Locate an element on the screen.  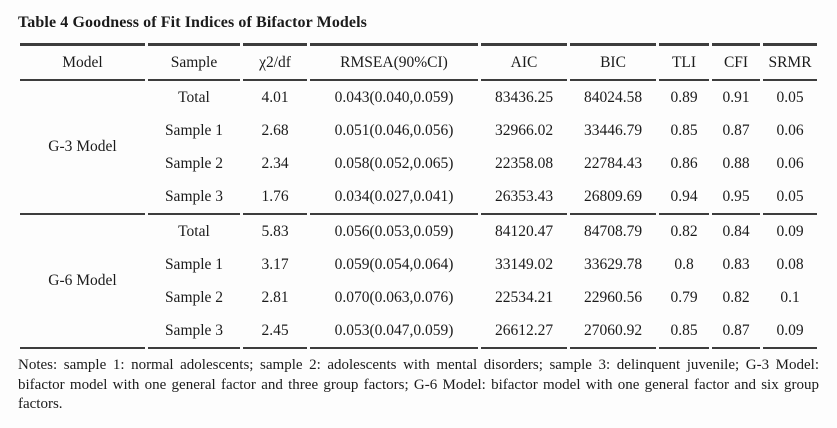
col-header-sample: Sample is located at coordinates (194, 62).